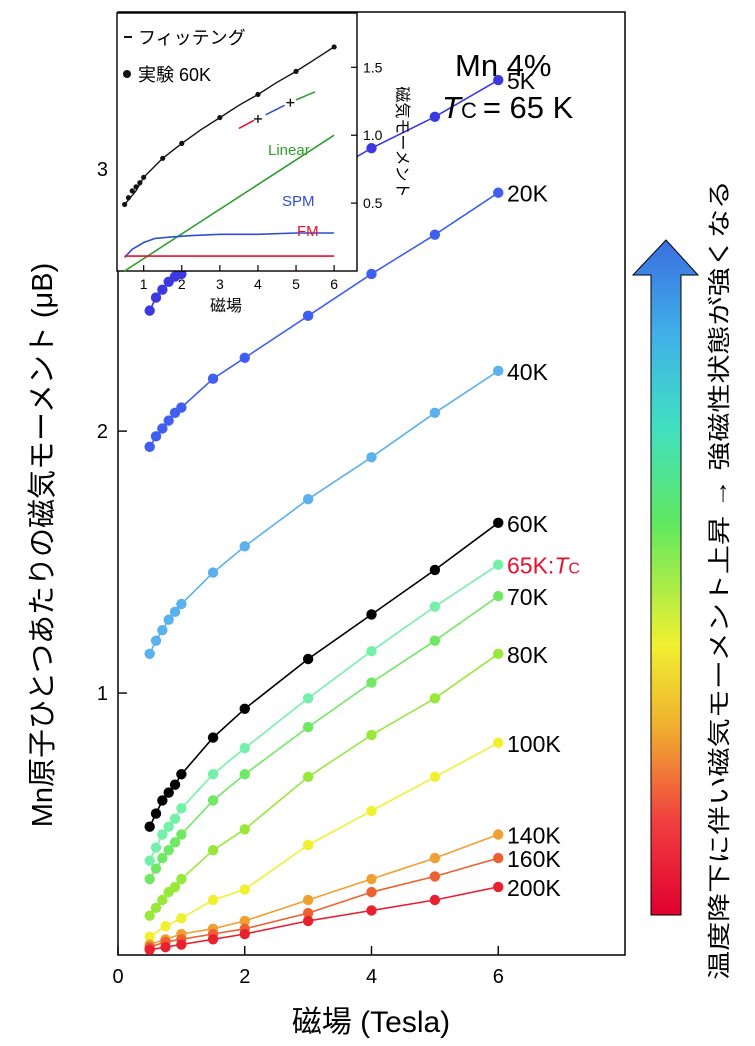  Describe the element at coordinates (258, 284) in the screenshot. I see `inset-x-tick-label: 4` at that location.